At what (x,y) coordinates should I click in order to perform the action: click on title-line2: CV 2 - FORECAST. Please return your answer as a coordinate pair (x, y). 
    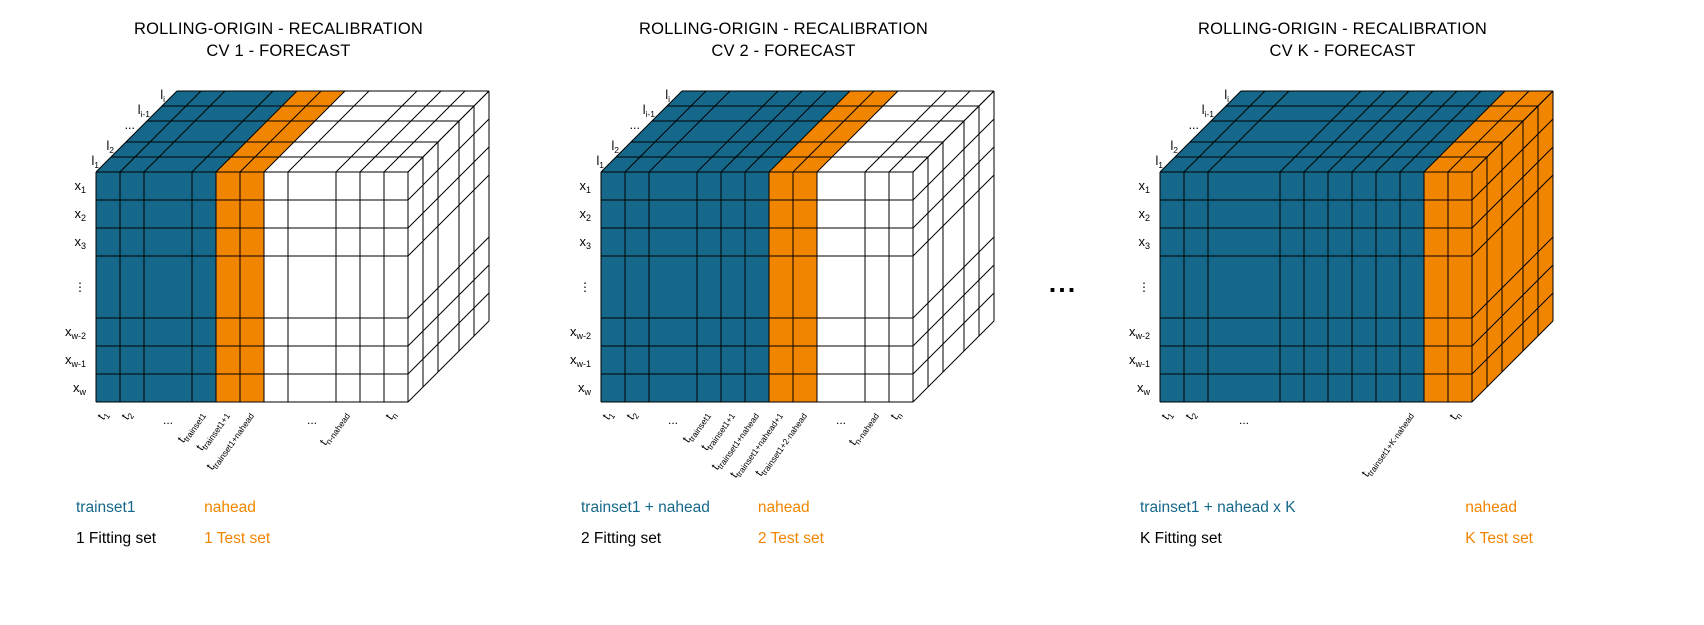
    Looking at the image, I should click on (783, 51).